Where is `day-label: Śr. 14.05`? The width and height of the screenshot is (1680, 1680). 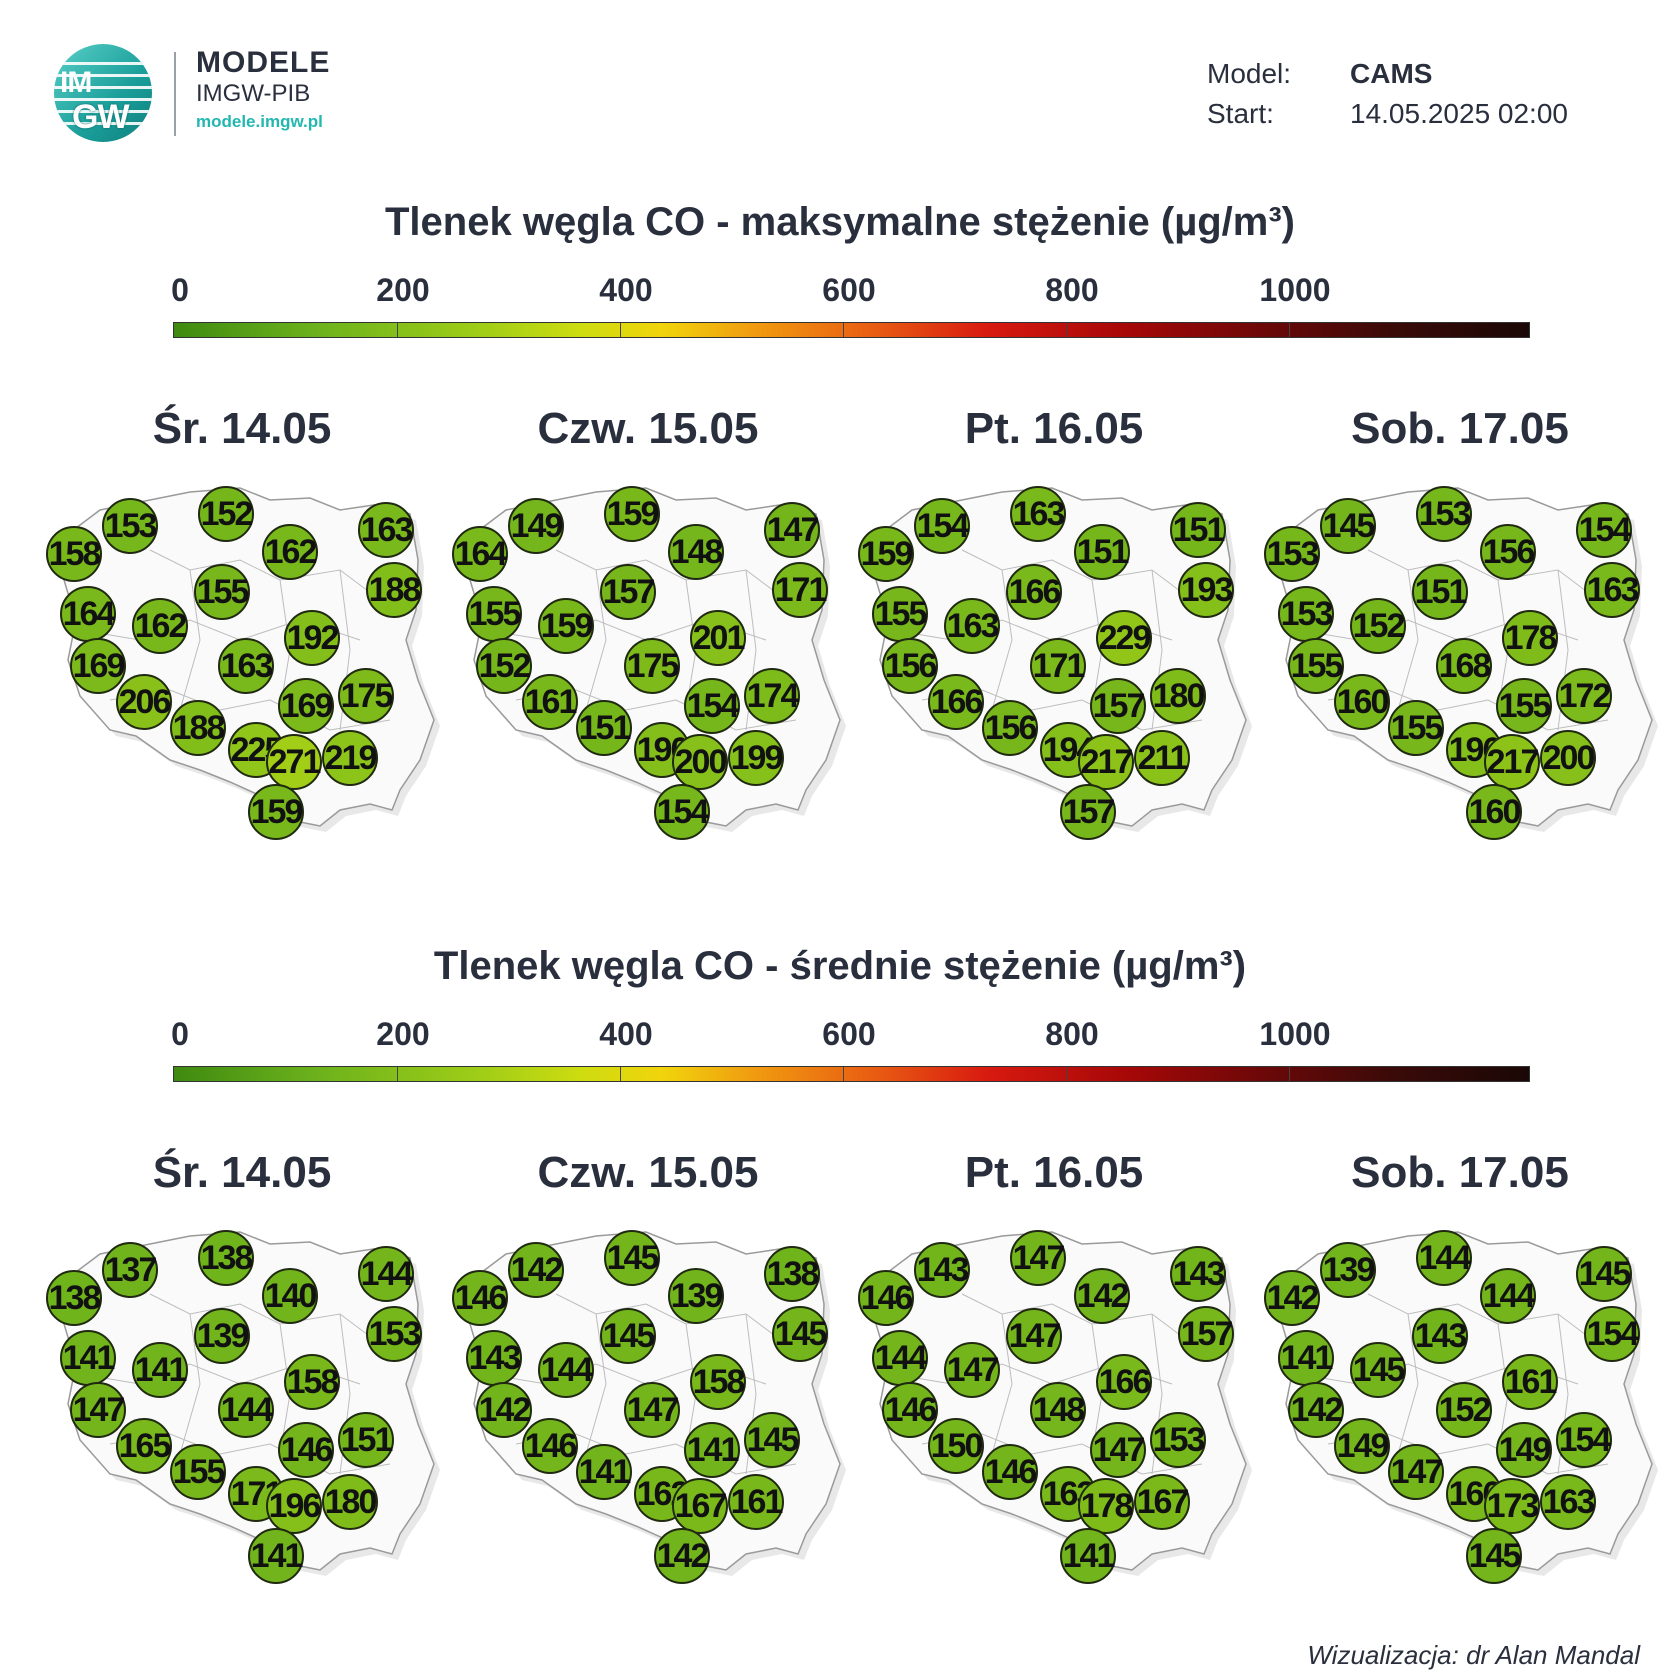 day-label: Śr. 14.05 is located at coordinates (242, 428).